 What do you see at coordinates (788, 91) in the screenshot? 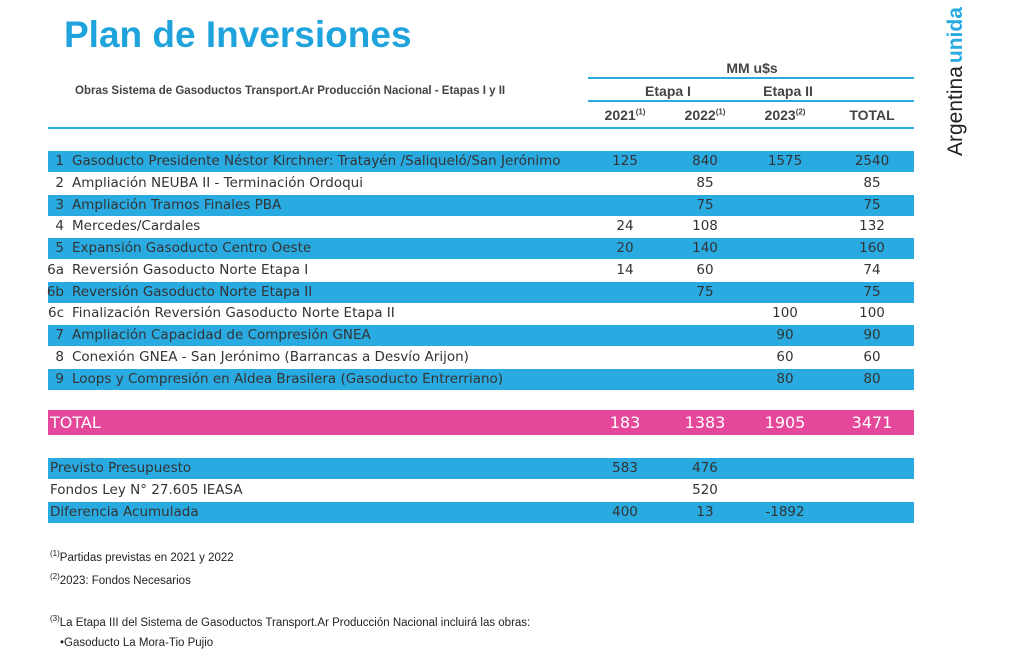
I see `stage: Etapa II` at bounding box center [788, 91].